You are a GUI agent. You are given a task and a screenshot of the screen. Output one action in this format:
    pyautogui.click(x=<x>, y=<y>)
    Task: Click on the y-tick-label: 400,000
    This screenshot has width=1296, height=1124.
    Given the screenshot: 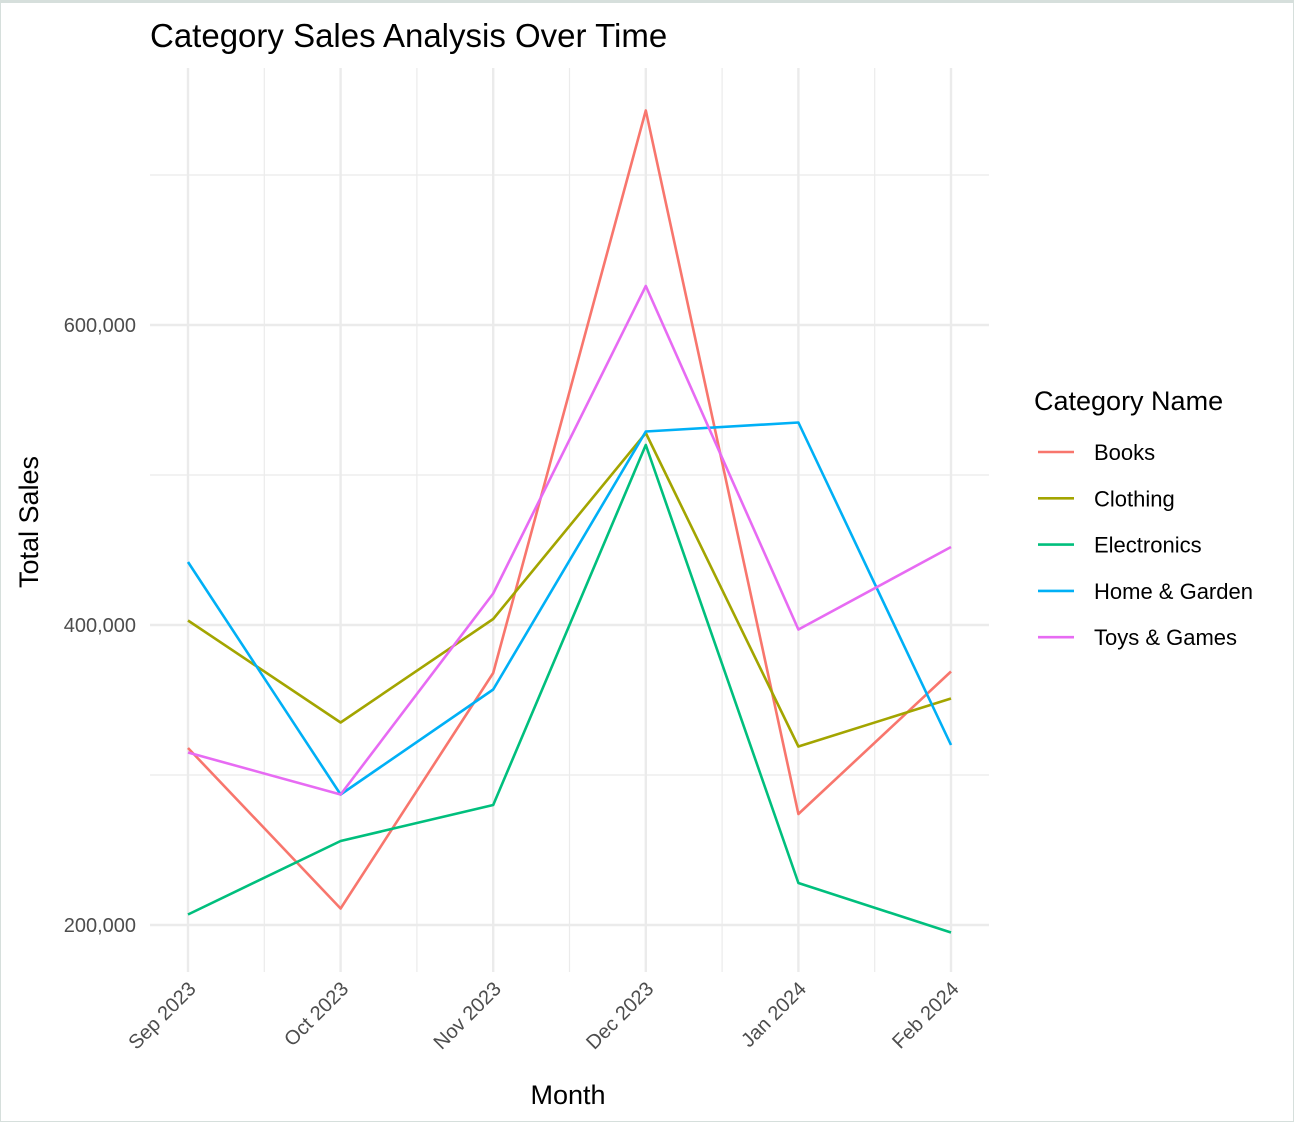 What is the action you would take?
    pyautogui.click(x=100, y=626)
    